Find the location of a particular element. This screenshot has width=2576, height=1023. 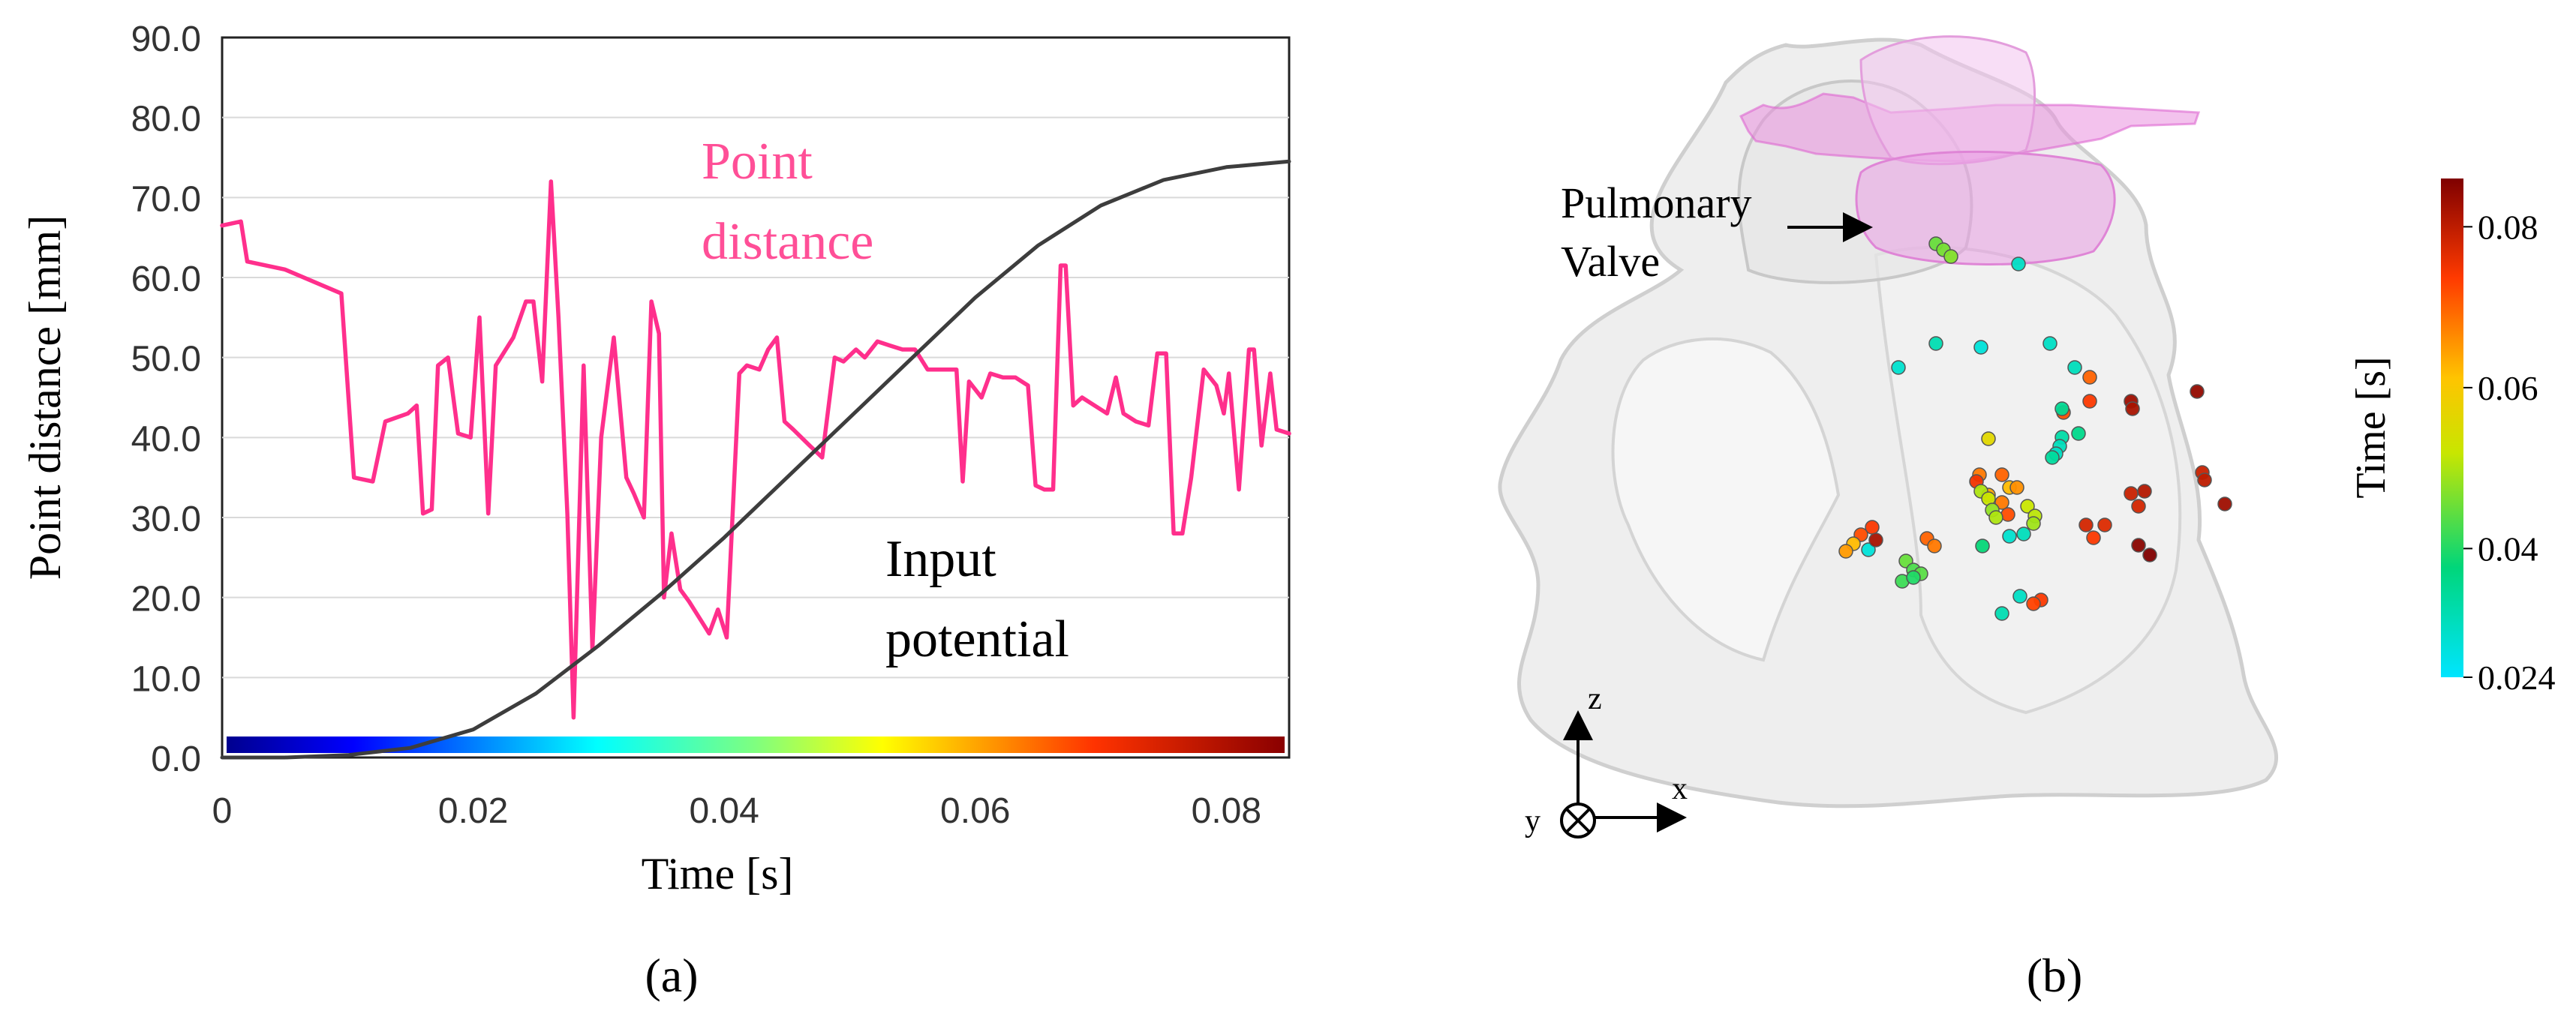

y-tick-label: 80.0 is located at coordinates (166, 120).